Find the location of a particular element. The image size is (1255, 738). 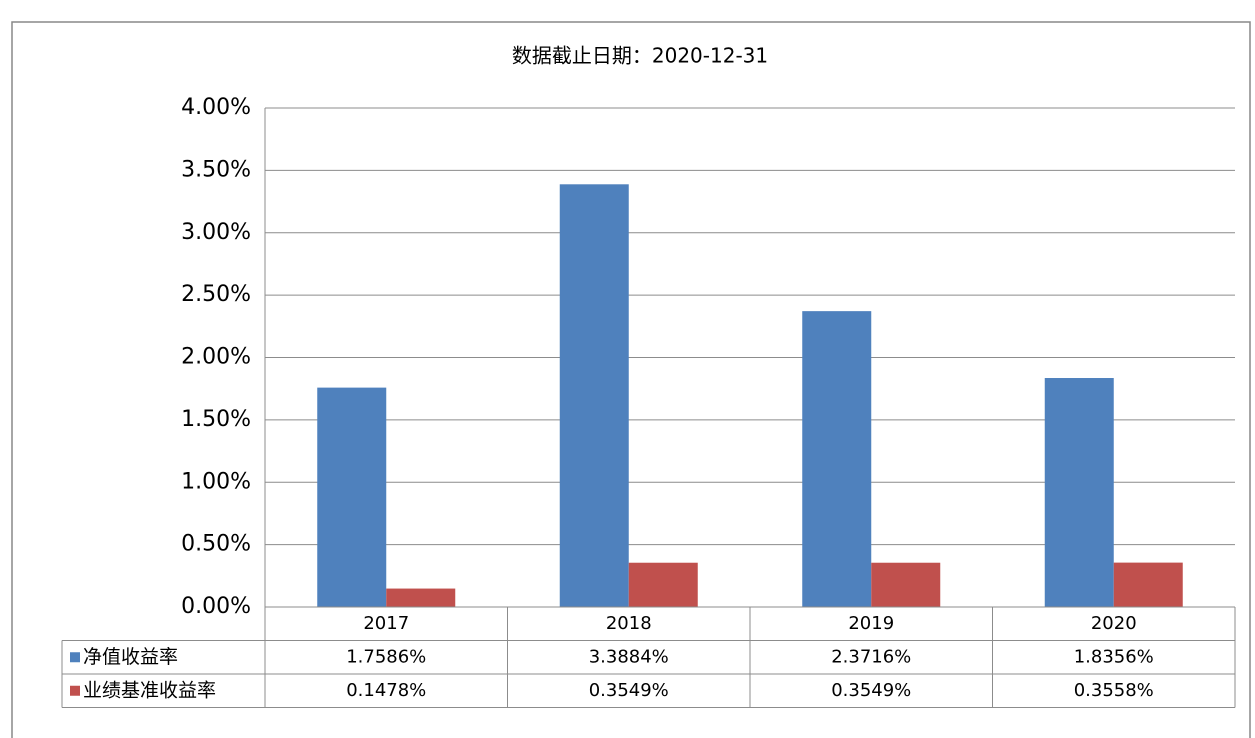

y-tick-label: 1.50% is located at coordinates (216, 419).